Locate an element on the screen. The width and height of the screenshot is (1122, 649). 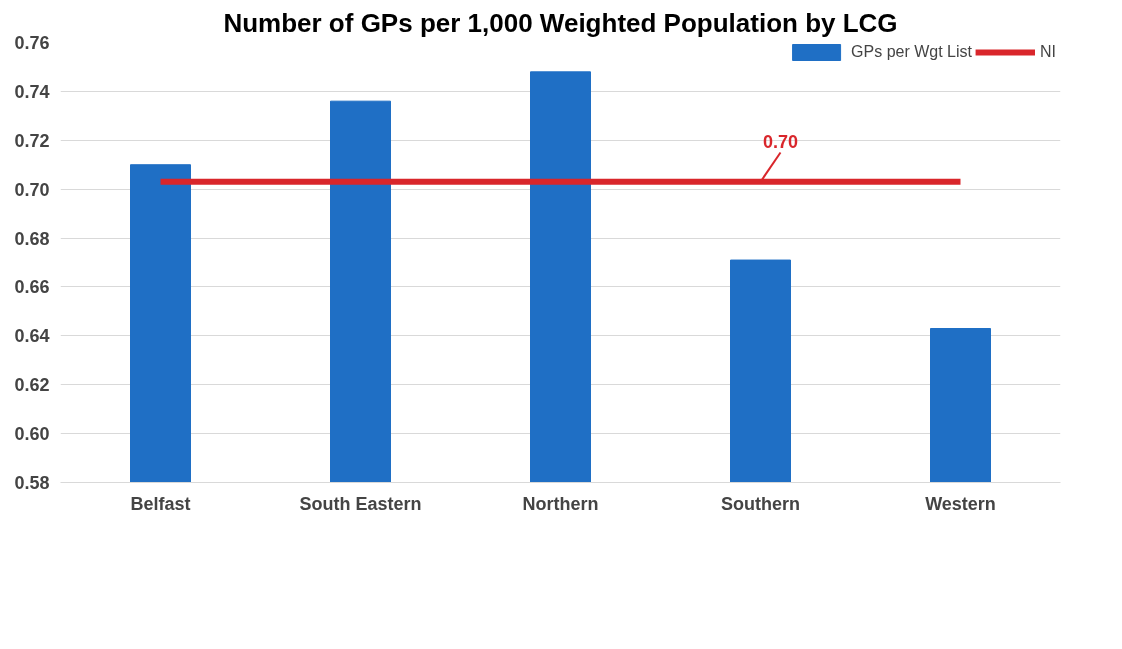
y-tick-label: 0.62 is located at coordinates (32, 385).